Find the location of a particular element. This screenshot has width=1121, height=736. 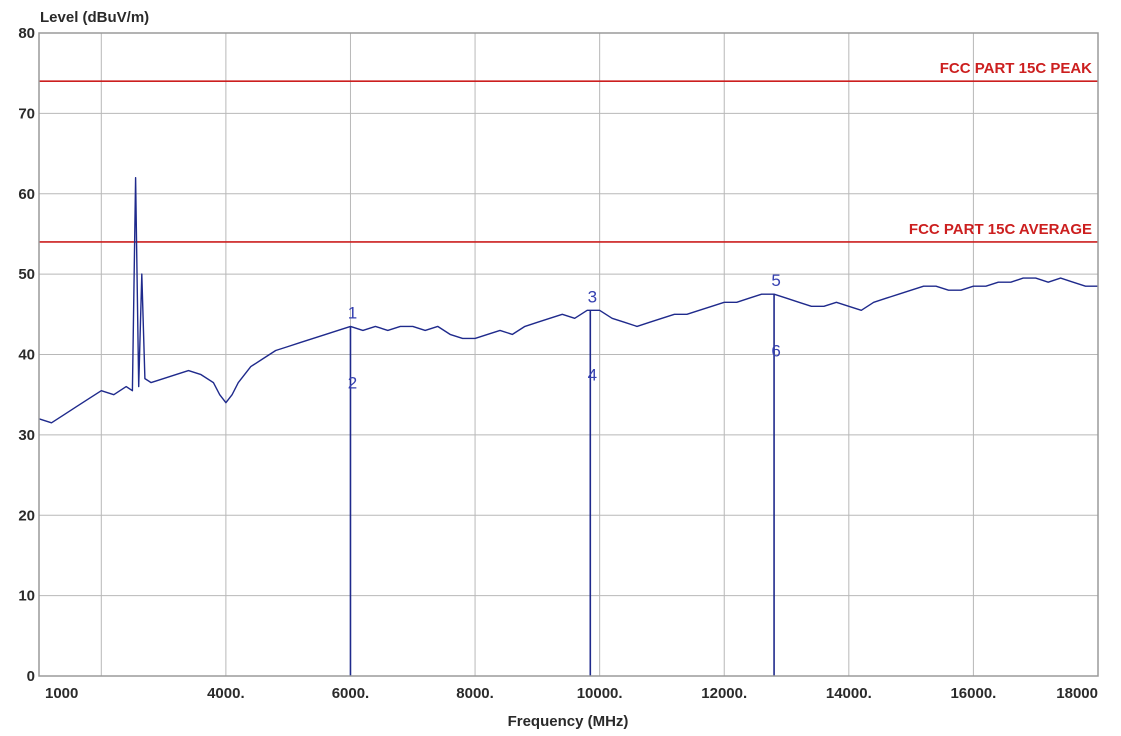

marker-label: 5 is located at coordinates (775, 280).